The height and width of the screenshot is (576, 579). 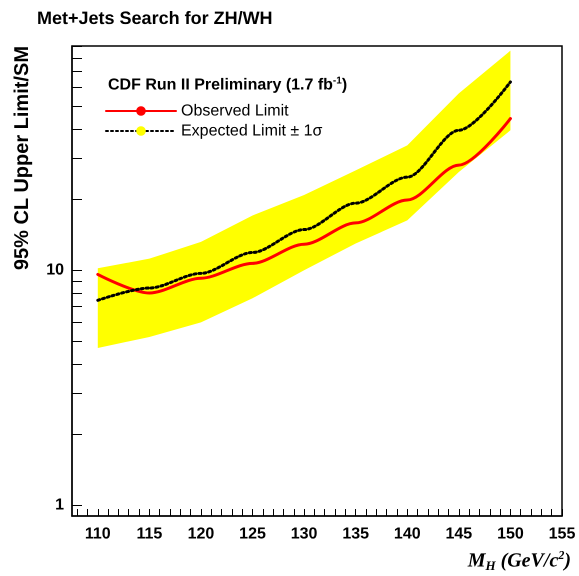 I want to click on x-tick-label: 150, so click(x=510, y=534).